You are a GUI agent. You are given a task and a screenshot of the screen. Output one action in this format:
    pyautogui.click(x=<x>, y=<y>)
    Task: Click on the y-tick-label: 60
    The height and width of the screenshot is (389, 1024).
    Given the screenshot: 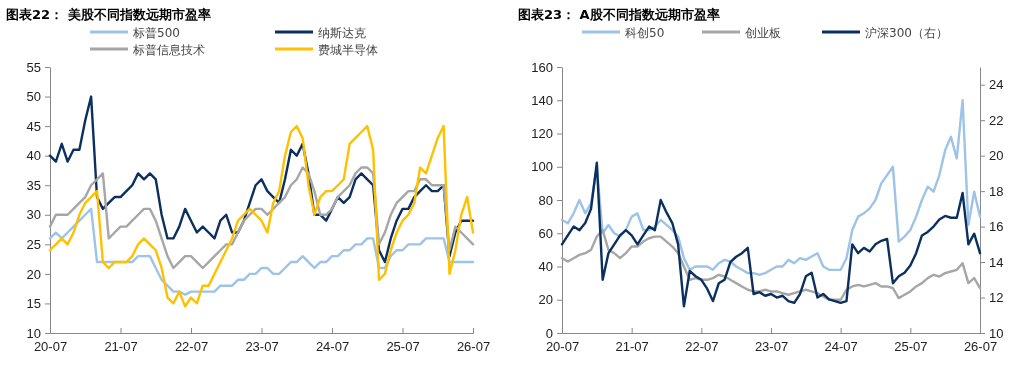 What is the action you would take?
    pyautogui.click(x=545, y=233)
    